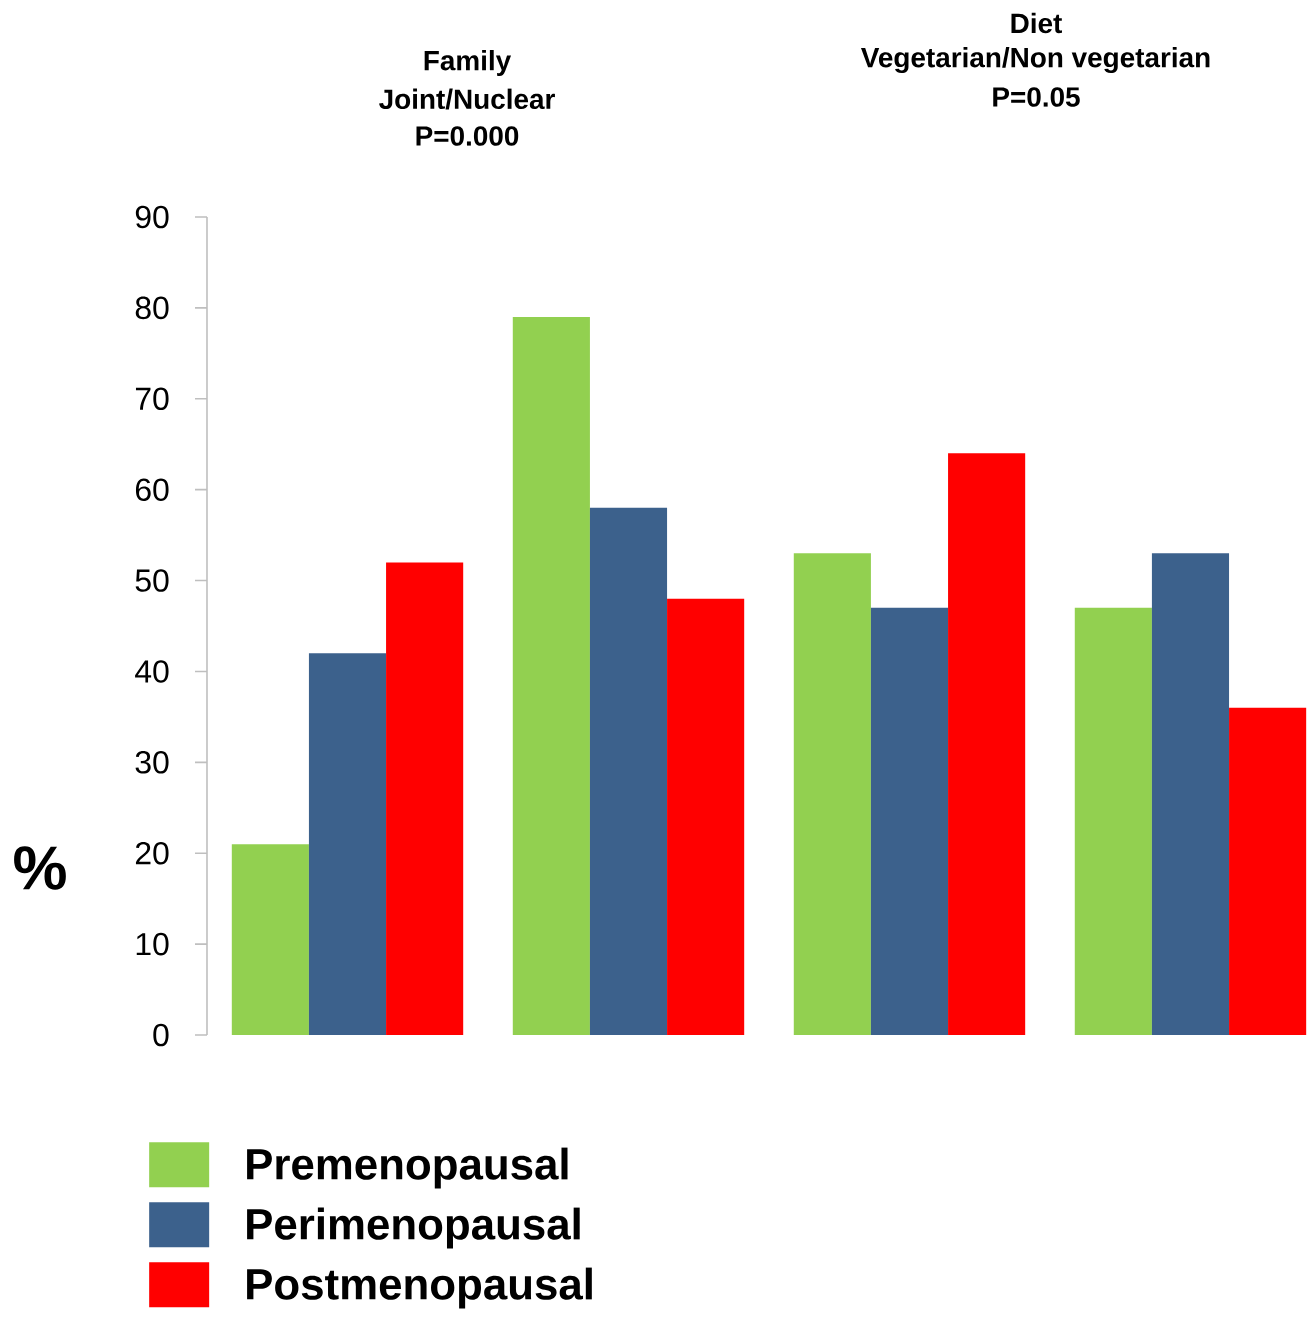 The height and width of the screenshot is (1319, 1314). What do you see at coordinates (1036, 97) in the screenshot?
I see `text: P=0.05` at bounding box center [1036, 97].